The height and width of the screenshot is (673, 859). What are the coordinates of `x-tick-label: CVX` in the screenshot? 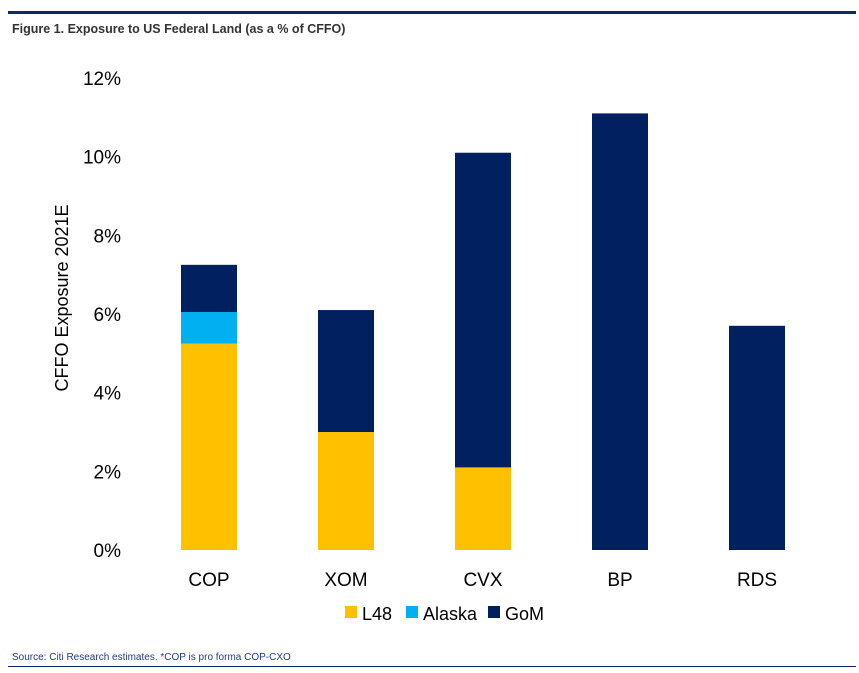 It's located at (482, 580).